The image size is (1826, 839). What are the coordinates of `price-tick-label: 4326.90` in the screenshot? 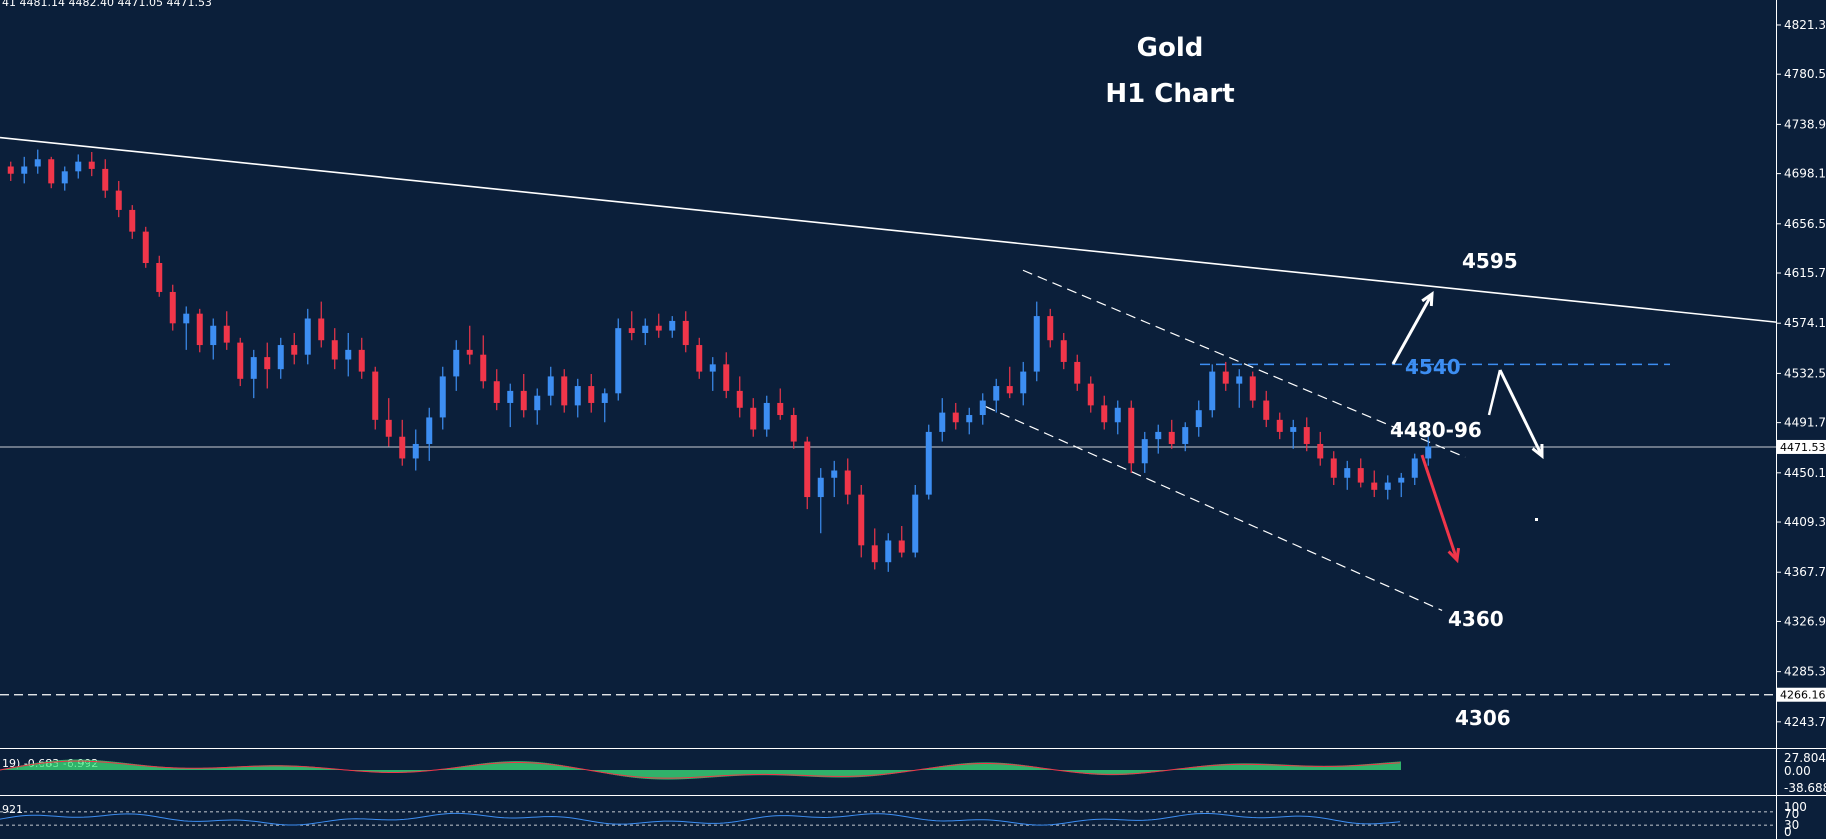 It's located at (1805, 621).